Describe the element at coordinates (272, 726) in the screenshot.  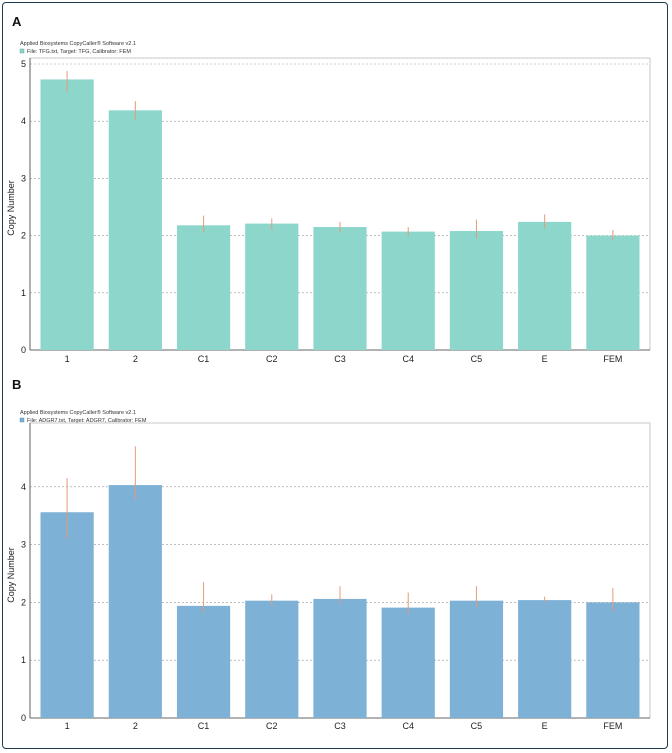
I see `panel-b-x-tick-label: C2` at that location.